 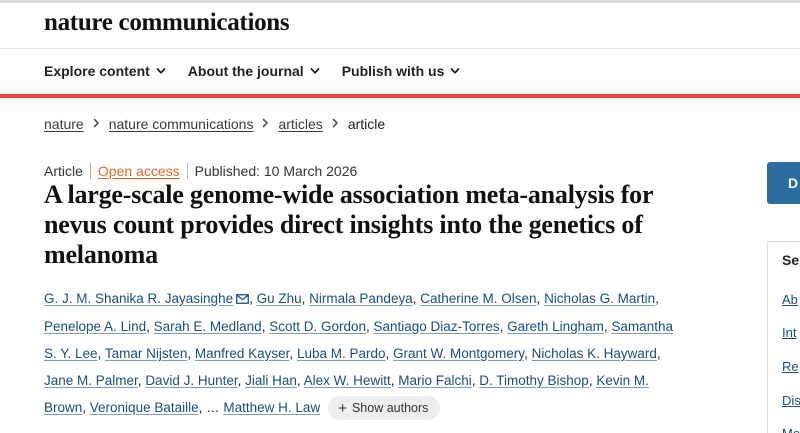 What do you see at coordinates (347, 380) in the screenshot?
I see `author-link: Alex W. Hewitt` at bounding box center [347, 380].